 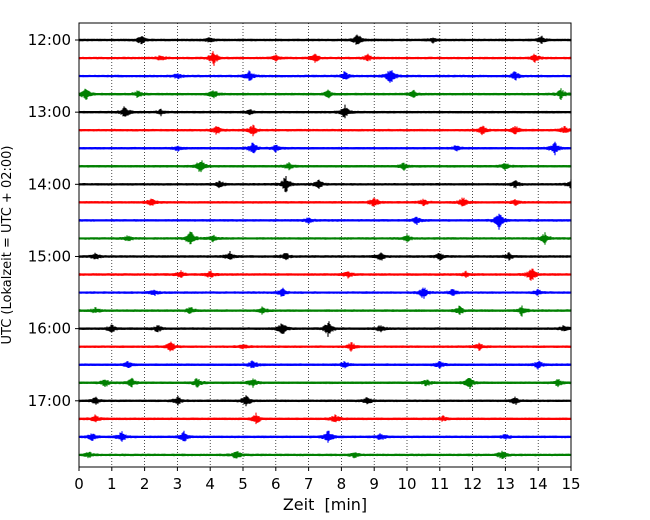 What do you see at coordinates (49, 256) in the screenshot?
I see `y-tick-label: 15:00` at bounding box center [49, 256].